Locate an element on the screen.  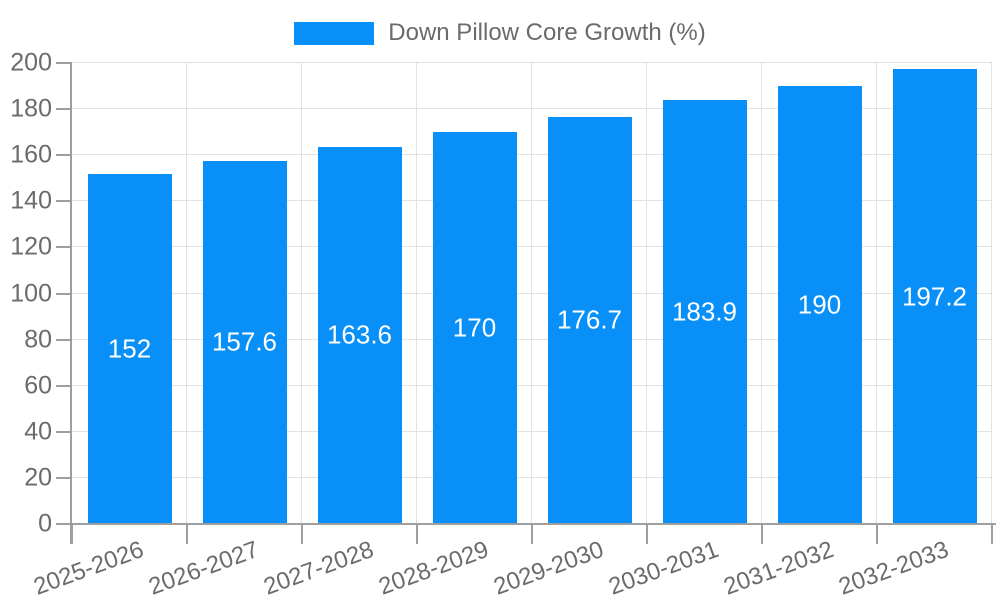
bar-value-label: 163.6 is located at coordinates (359, 334).